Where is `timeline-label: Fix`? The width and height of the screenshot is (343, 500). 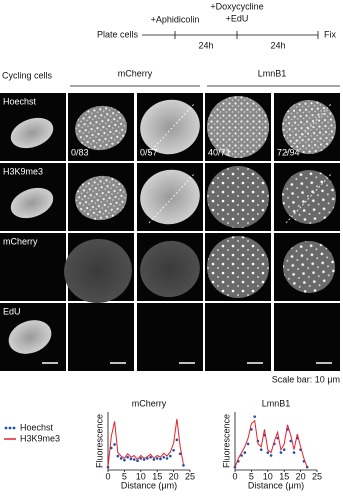 timeline-label: Fix is located at coordinates (330, 34).